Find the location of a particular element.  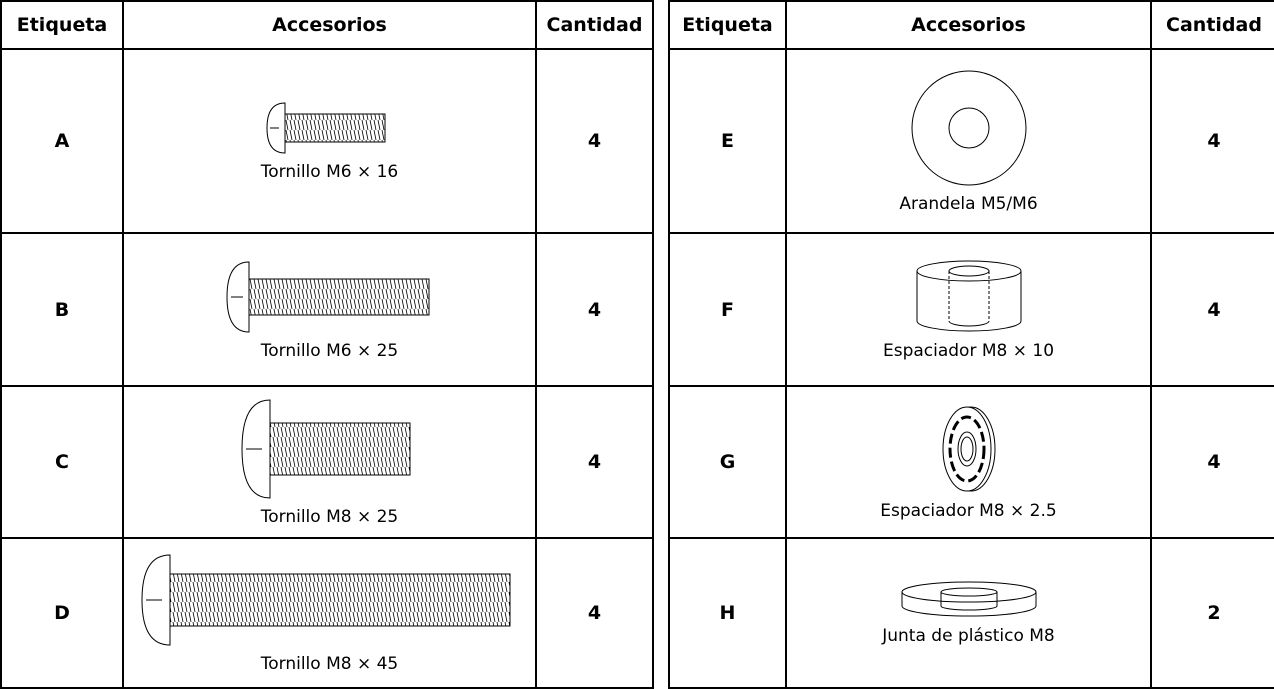

accessory-cell: Espaciador M8 × 10 is located at coordinates (968, 309).